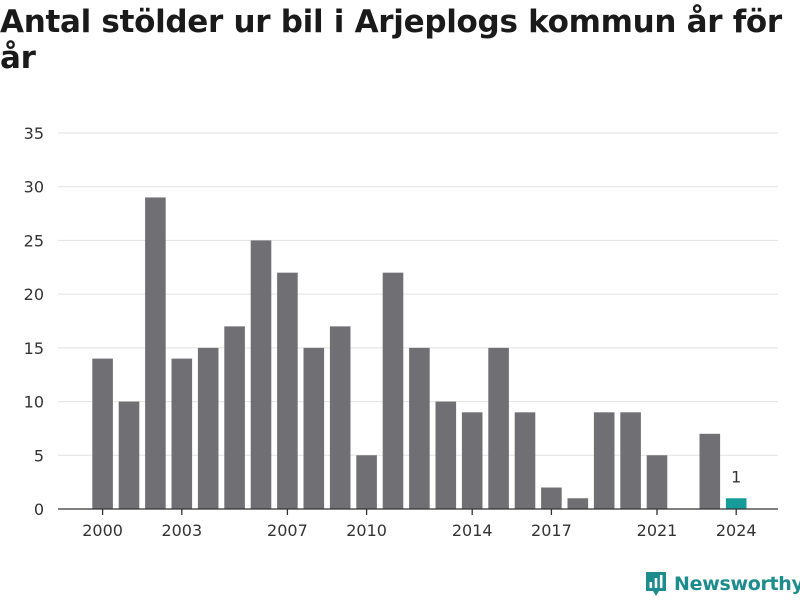 Image resolution: width=800 pixels, height=600 pixels. I want to click on bar-2020, so click(630, 460).